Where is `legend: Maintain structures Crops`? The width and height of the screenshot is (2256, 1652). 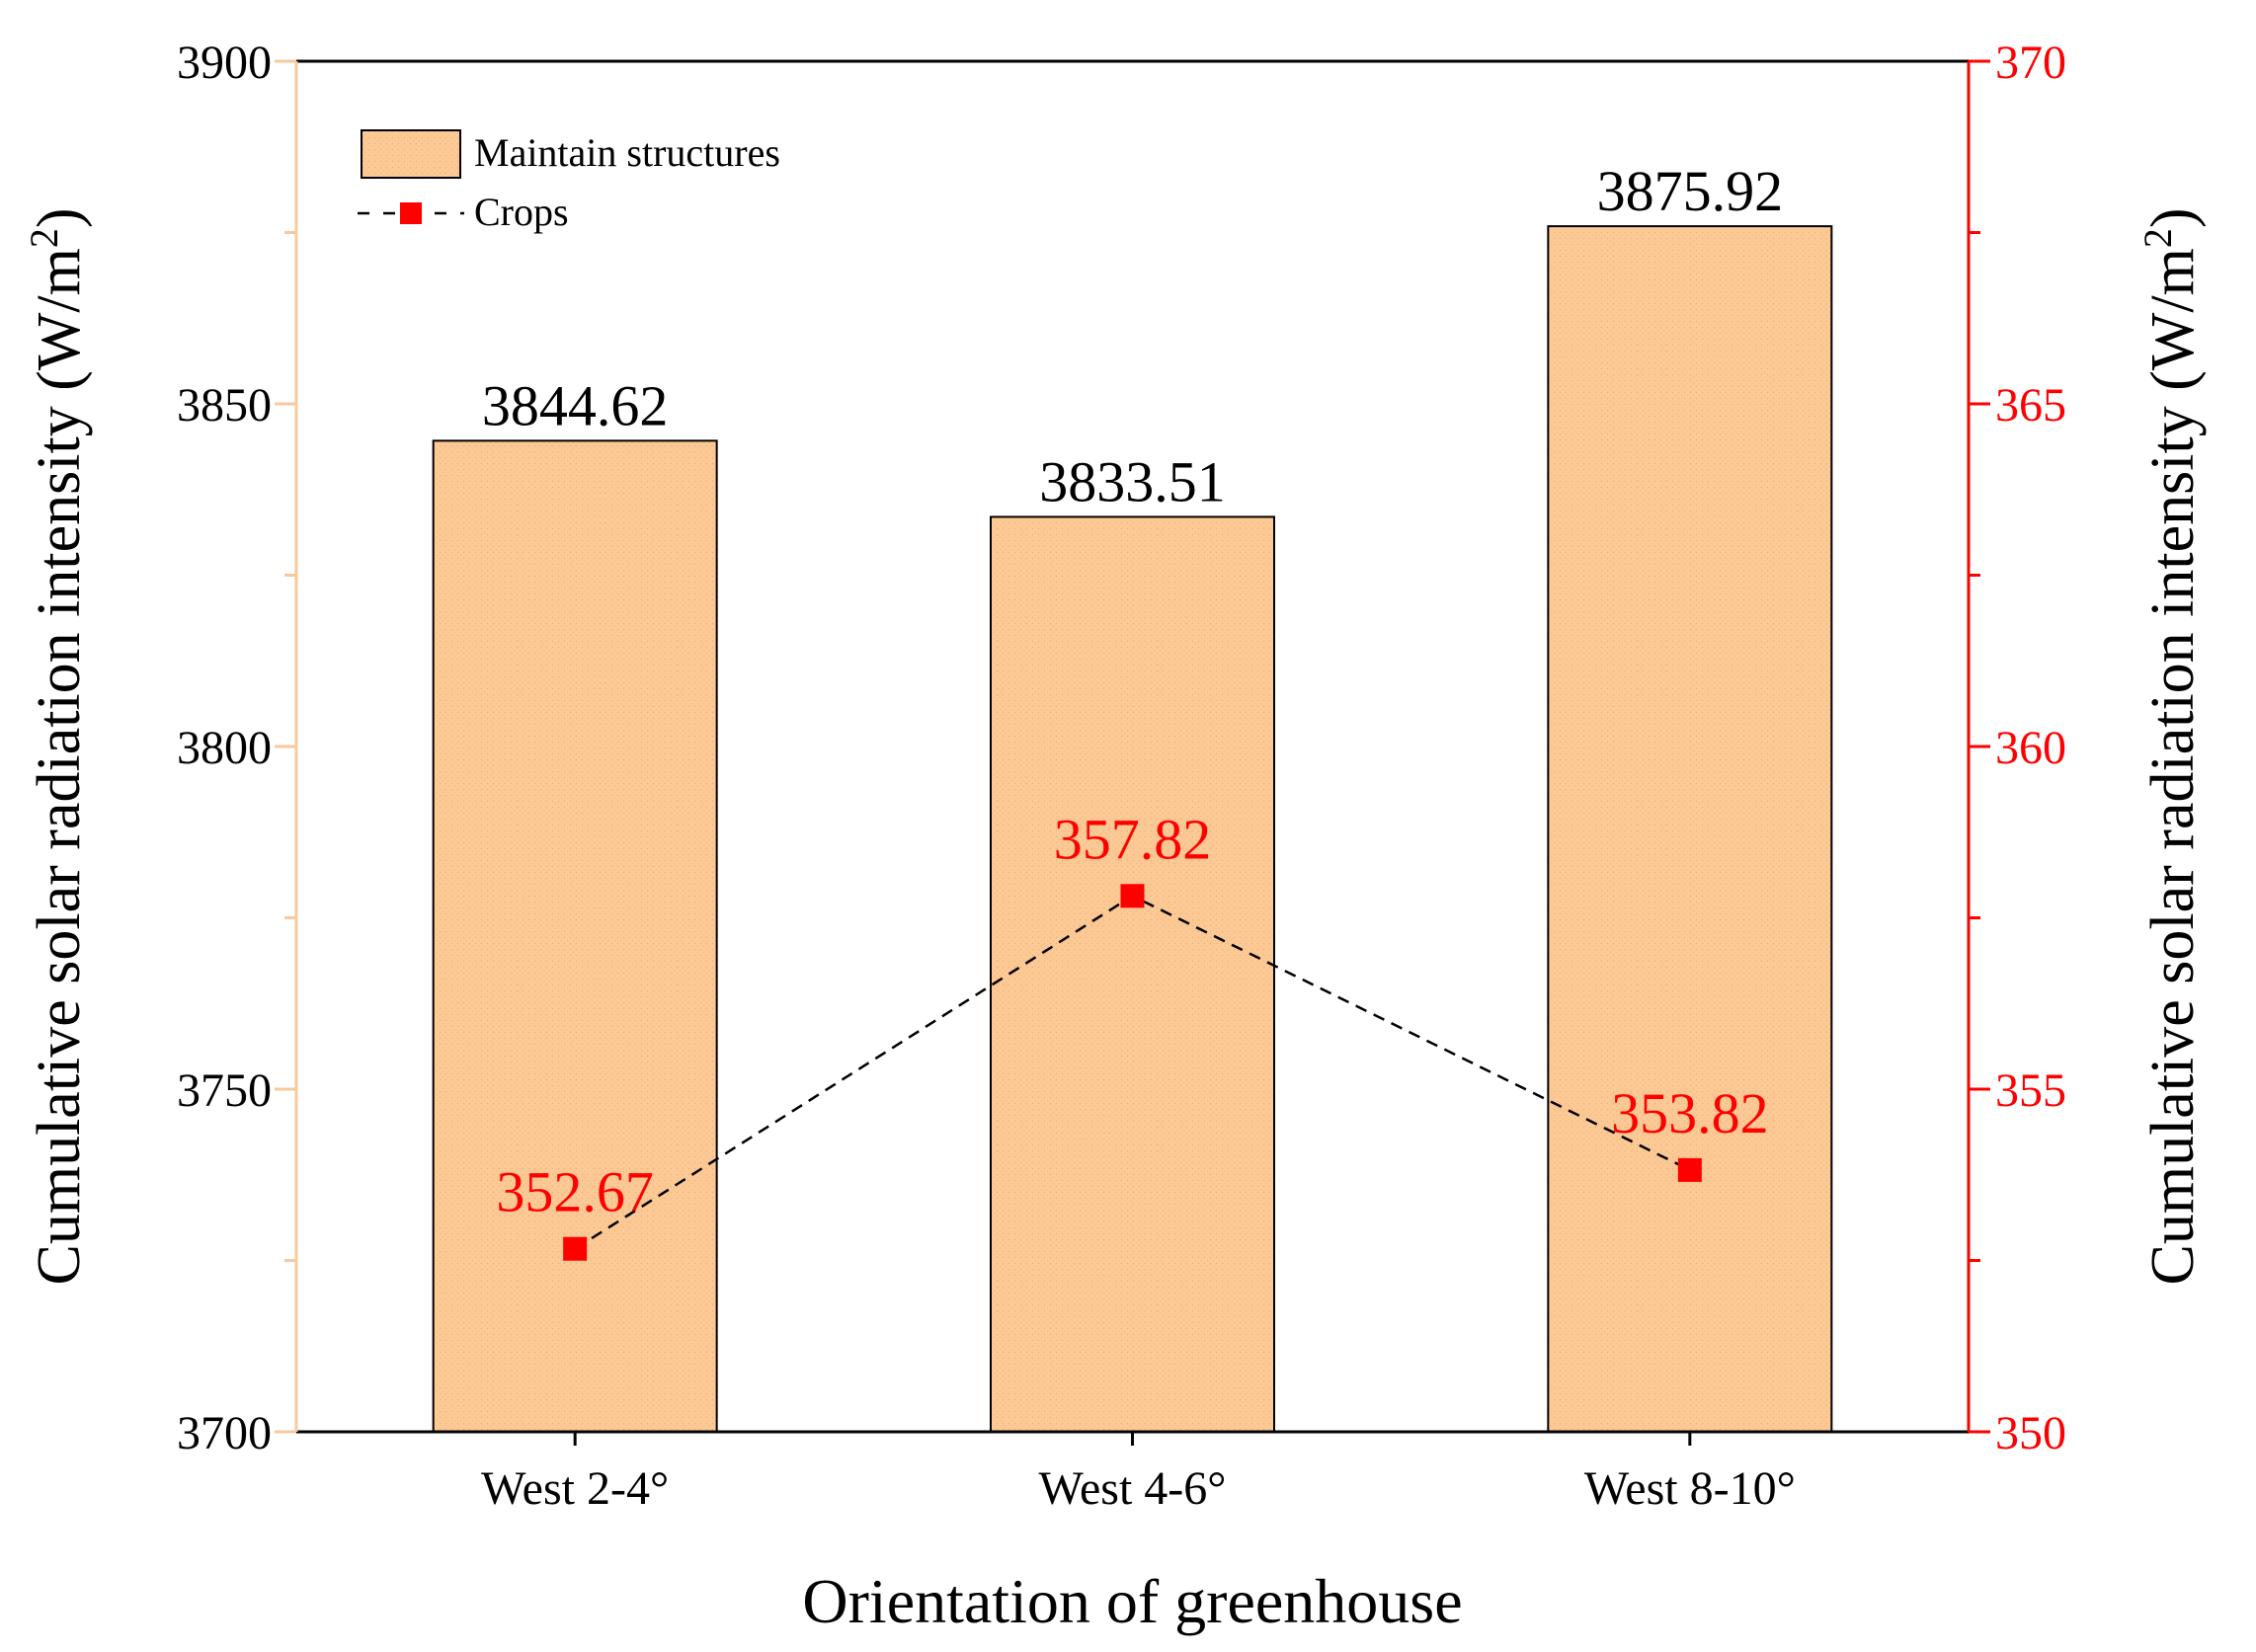 legend: Maintain structures Crops is located at coordinates (569, 181).